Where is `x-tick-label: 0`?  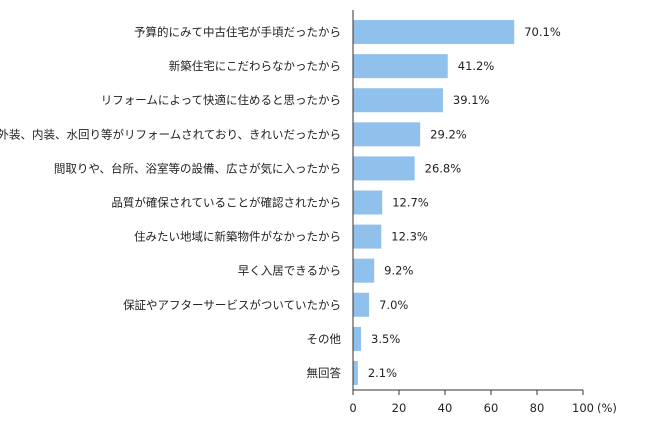
x-tick-label: 0 is located at coordinates (352, 408).